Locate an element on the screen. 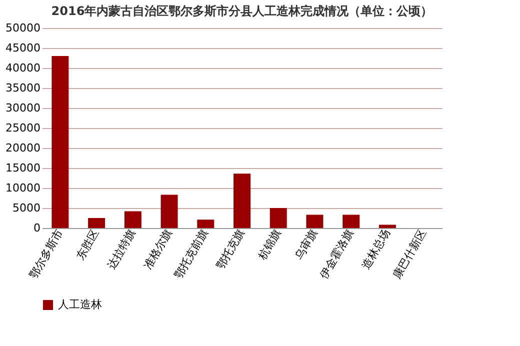  x-tick-label: 鄂托克旗 is located at coordinates (231, 249).